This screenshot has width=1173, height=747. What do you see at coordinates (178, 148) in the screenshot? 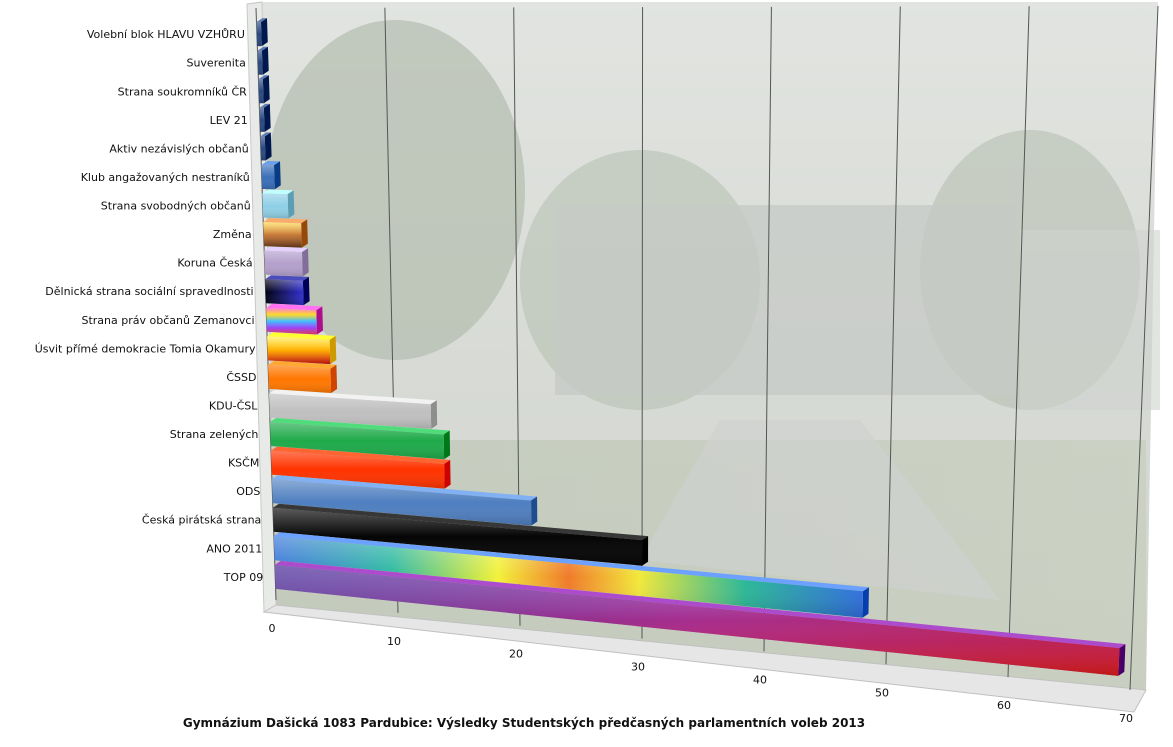
I see `category-label: Aktiv nezávislých občanů` at bounding box center [178, 148].